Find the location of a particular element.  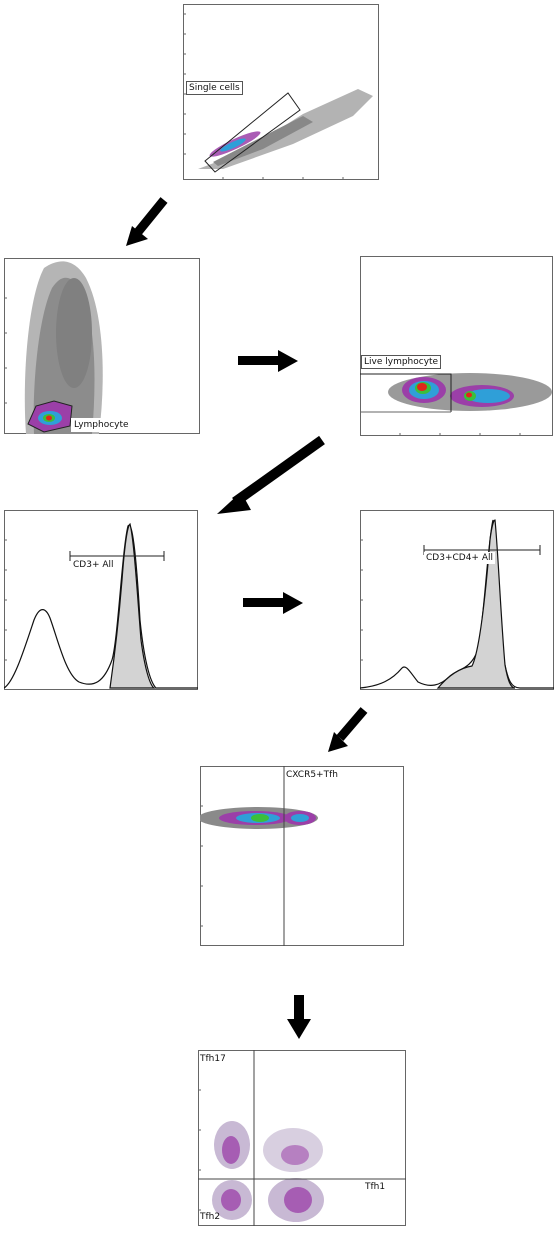

gate-label-single-cells: Single cells is located at coordinates (214, 88).